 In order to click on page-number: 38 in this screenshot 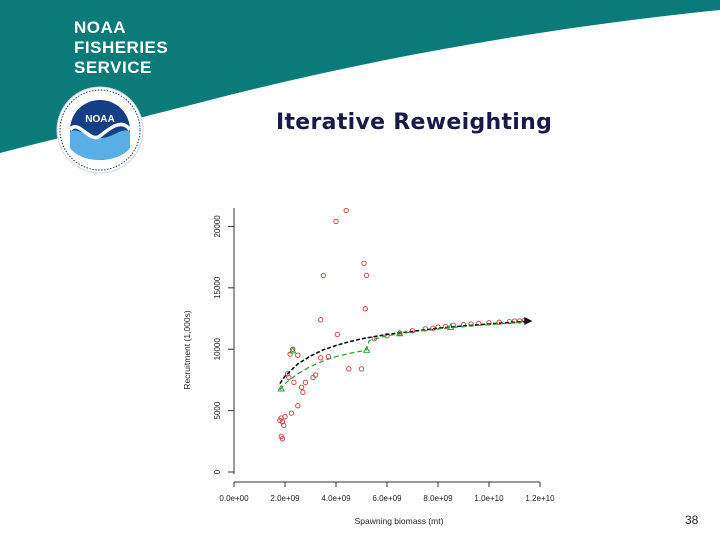, I will do `click(692, 520)`.